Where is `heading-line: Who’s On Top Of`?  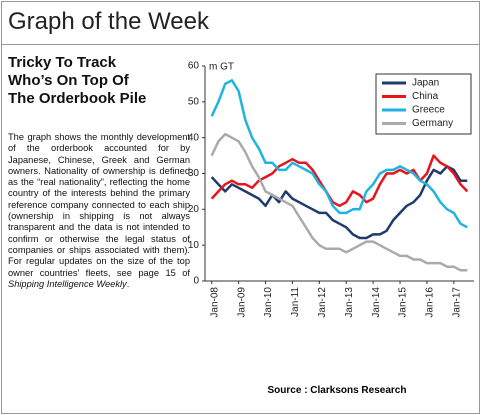 heading-line: Who’s On Top Of is located at coordinates (68, 80).